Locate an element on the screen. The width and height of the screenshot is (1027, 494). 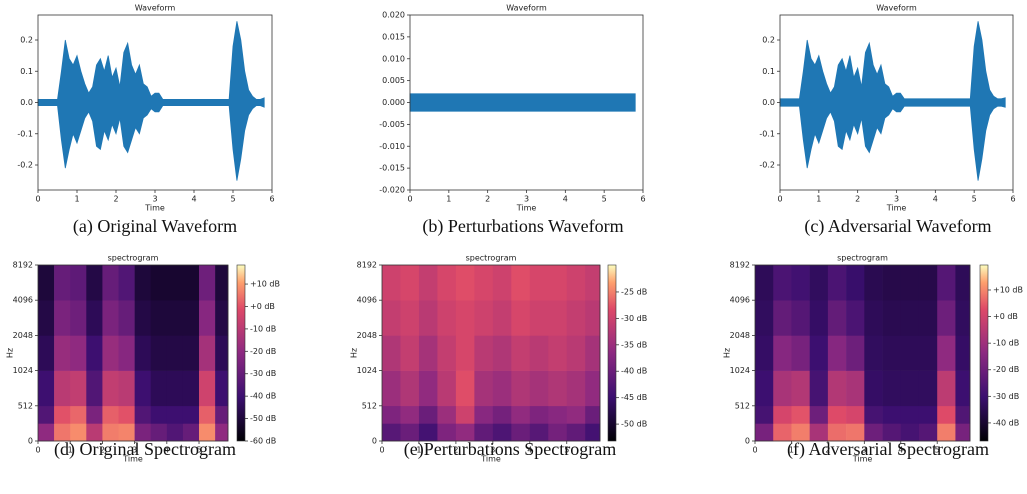
y-tick-label: 0.0 is located at coordinates (768, 102).